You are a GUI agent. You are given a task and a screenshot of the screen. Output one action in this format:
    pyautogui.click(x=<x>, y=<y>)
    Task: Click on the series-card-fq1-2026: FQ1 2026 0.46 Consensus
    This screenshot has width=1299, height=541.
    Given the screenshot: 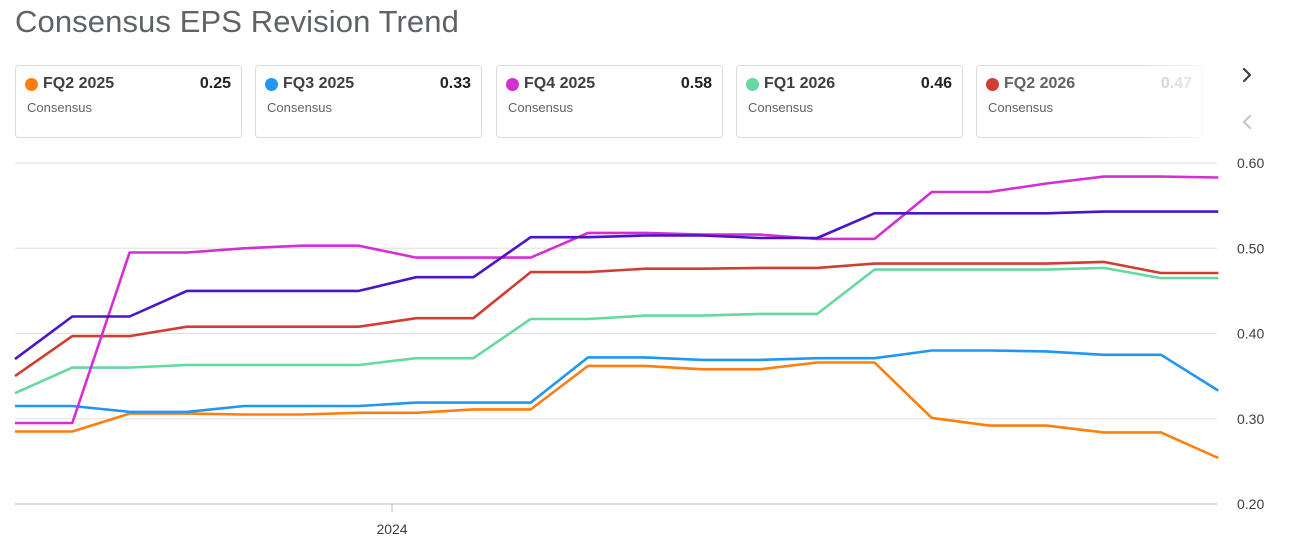 What is the action you would take?
    pyautogui.click(x=849, y=101)
    